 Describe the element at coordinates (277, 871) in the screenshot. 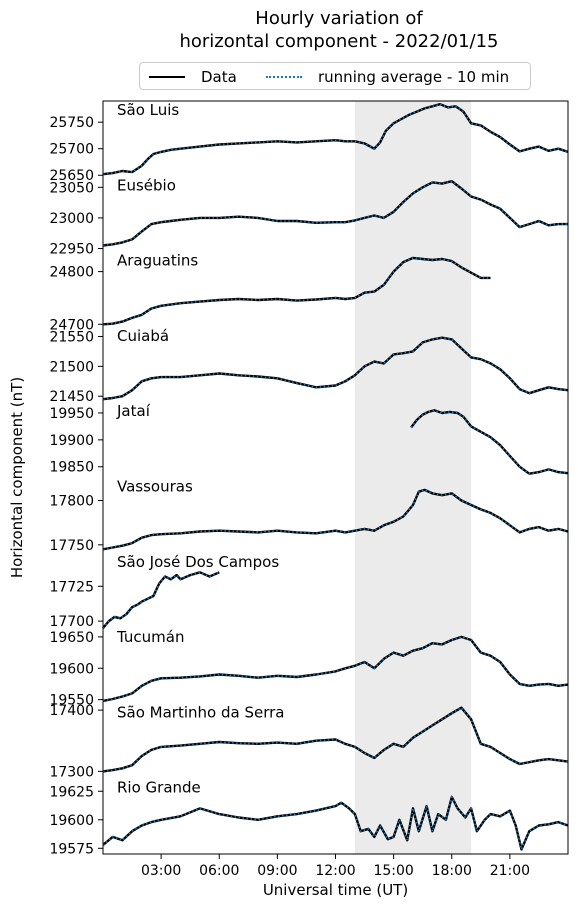

I see `x-tick-label-2: 09:00` at that location.